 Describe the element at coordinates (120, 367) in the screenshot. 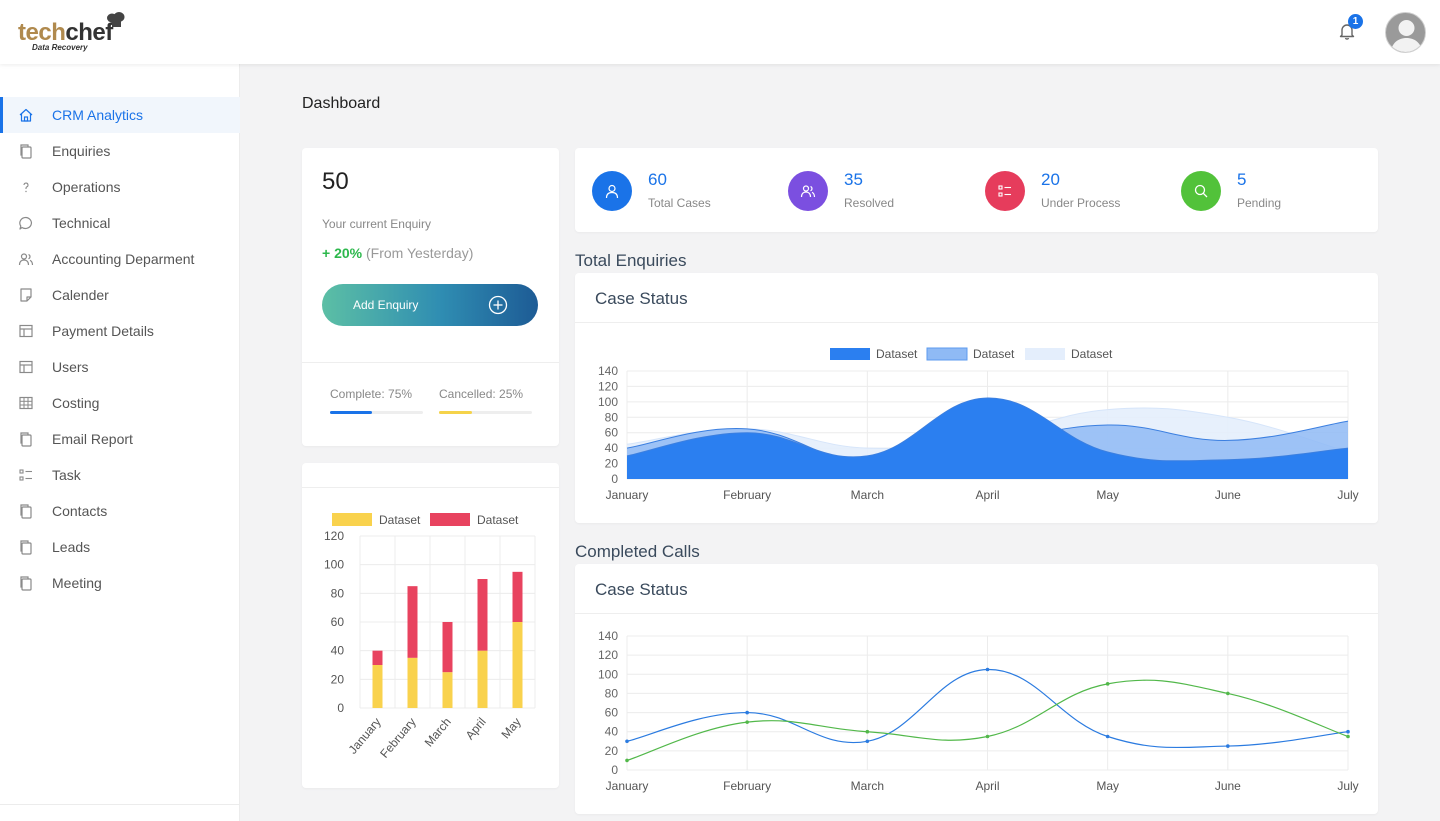

I see `sidebar-item-users: Users` at that location.